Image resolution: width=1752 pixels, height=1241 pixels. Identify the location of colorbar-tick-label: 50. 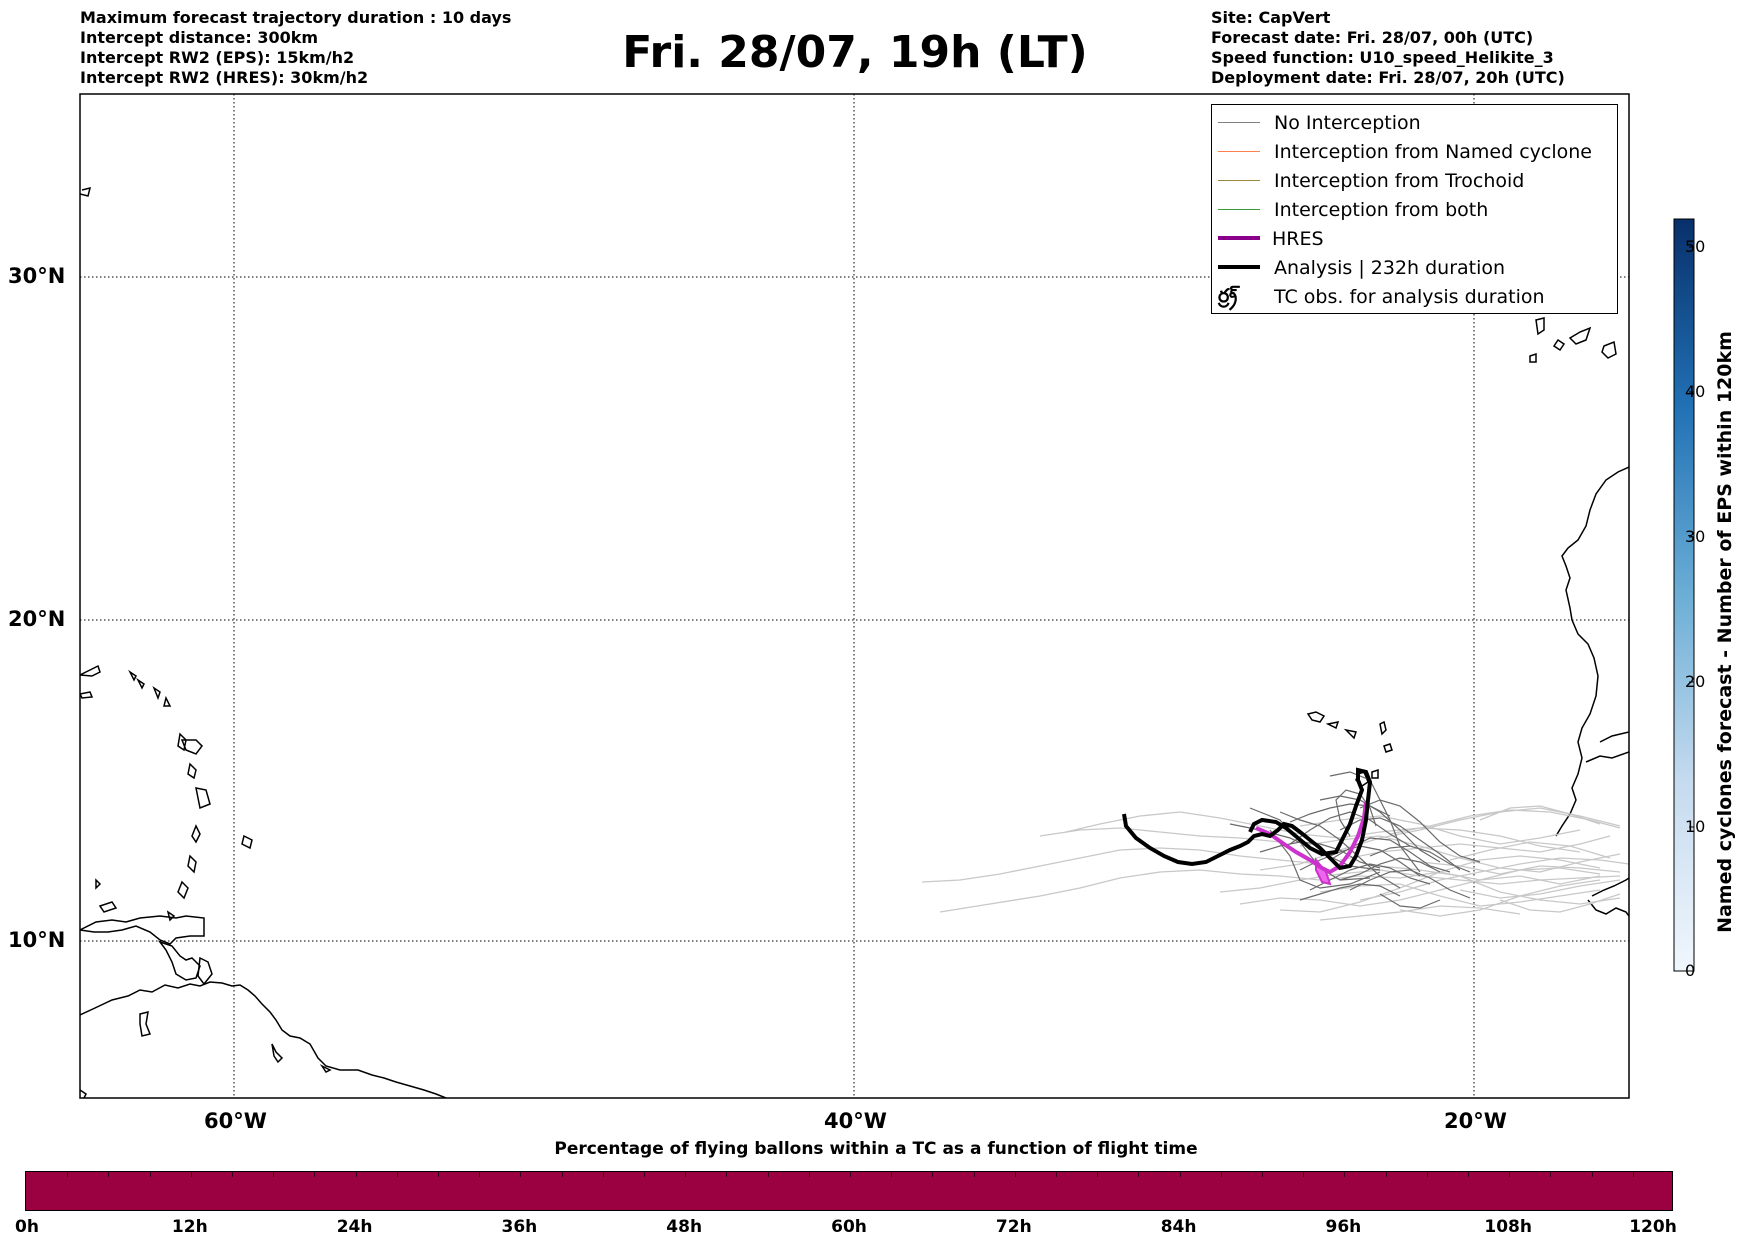
(1695, 246).